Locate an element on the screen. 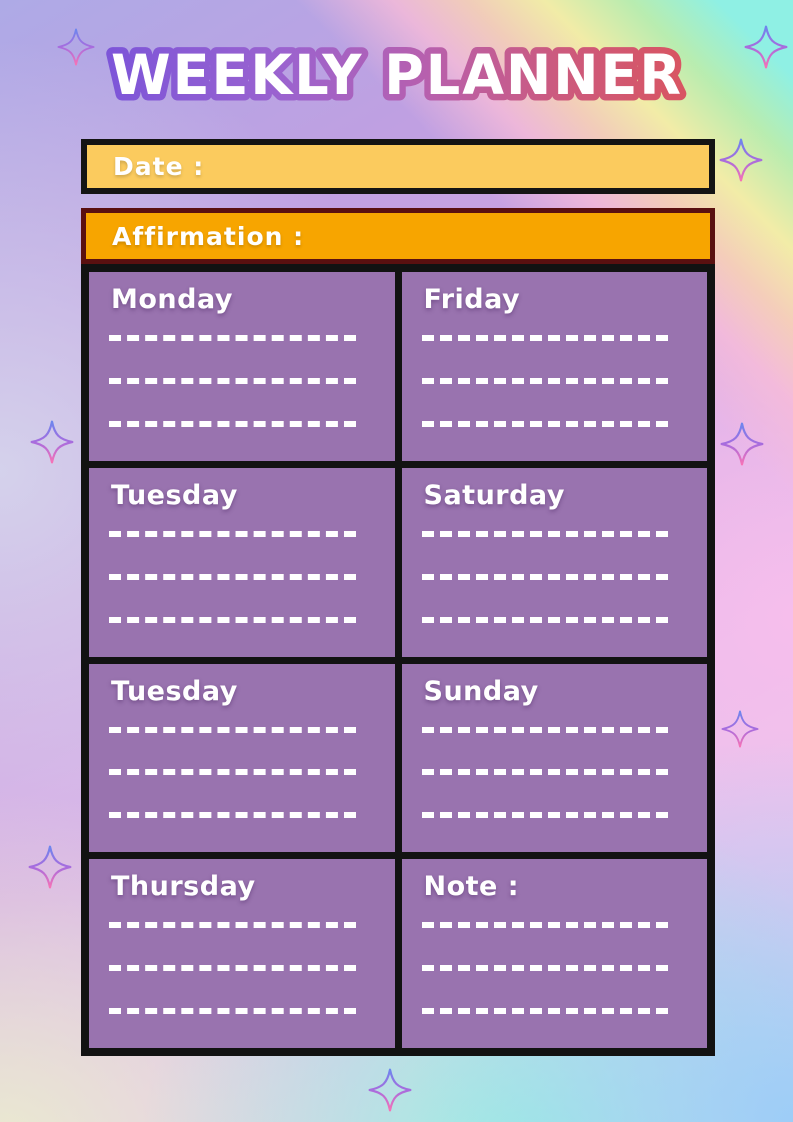 Image resolution: width=793 pixels, height=1122 pixels. date-input-area is located at coordinates (456, 166).